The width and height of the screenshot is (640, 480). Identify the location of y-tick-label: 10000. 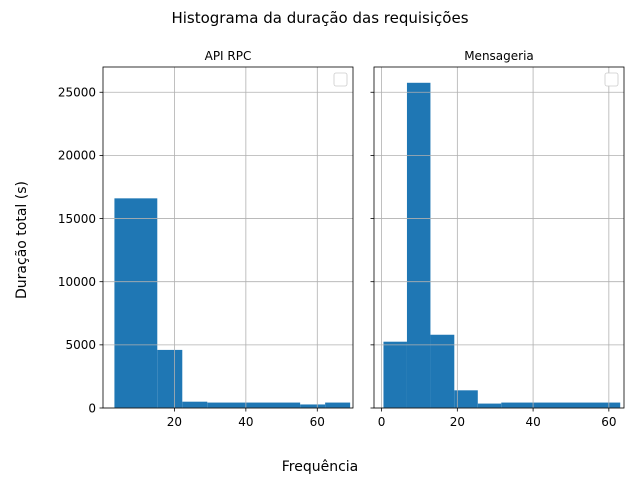
(77, 282).